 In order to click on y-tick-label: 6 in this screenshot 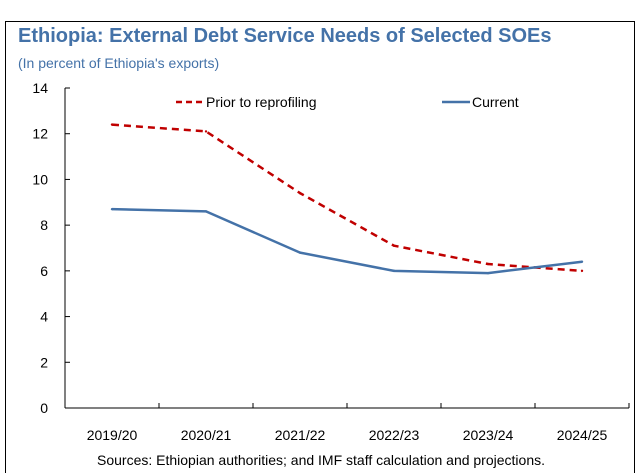, I will do `click(44, 271)`.